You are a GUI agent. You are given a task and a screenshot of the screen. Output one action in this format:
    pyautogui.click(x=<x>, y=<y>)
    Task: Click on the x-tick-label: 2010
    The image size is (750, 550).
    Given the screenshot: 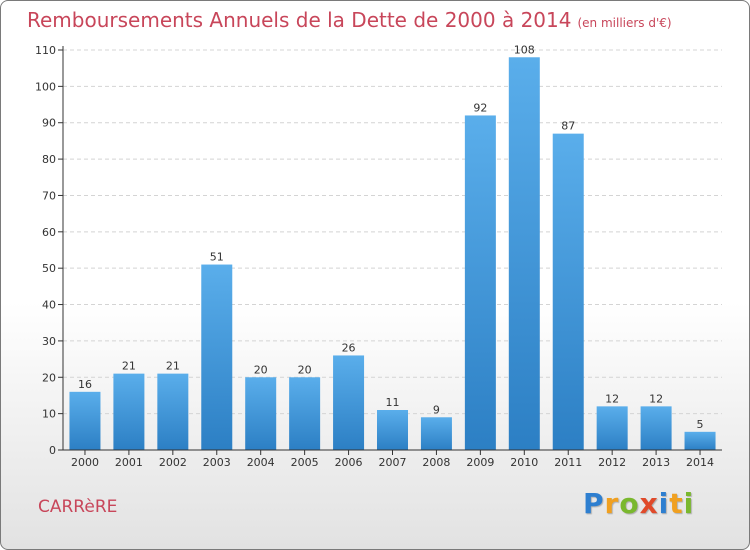 What is the action you would take?
    pyautogui.click(x=524, y=462)
    